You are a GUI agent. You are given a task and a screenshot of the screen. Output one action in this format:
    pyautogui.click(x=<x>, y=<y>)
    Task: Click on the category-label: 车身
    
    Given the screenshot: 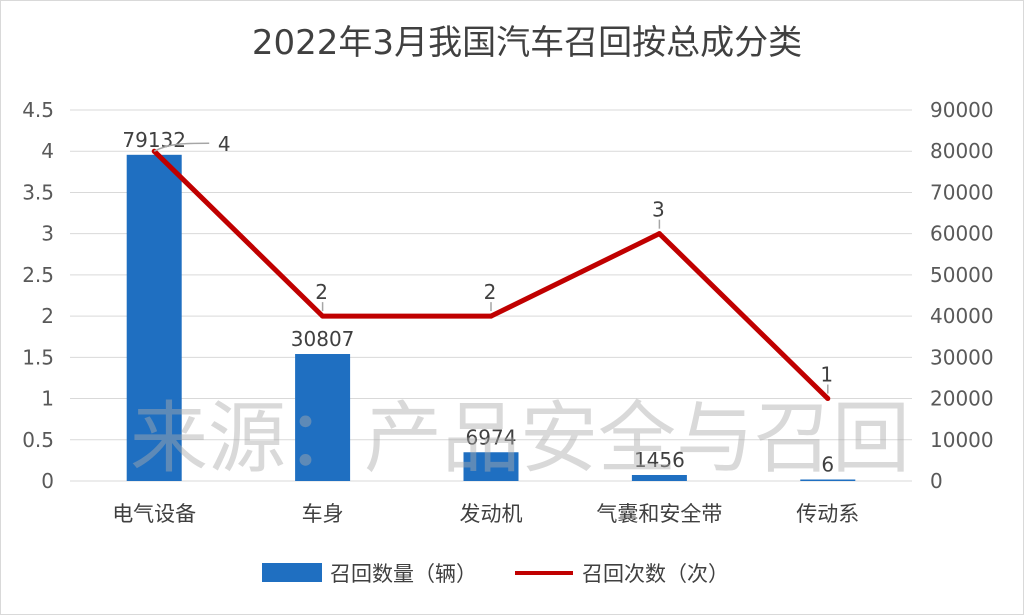 What is the action you would take?
    pyautogui.click(x=323, y=514)
    